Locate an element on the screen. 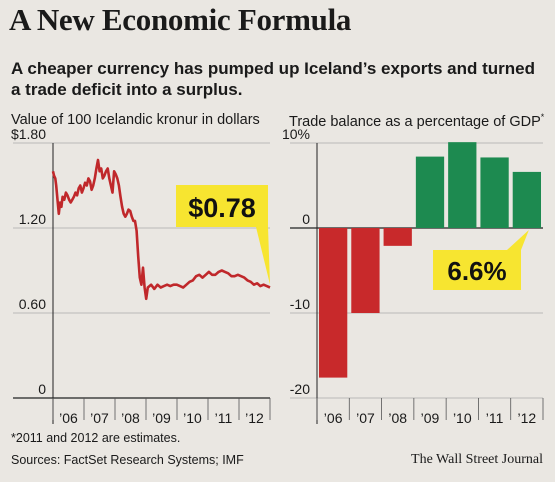 The height and width of the screenshot is (482, 555). y-tick-label: $1.80 is located at coordinates (28, 134).